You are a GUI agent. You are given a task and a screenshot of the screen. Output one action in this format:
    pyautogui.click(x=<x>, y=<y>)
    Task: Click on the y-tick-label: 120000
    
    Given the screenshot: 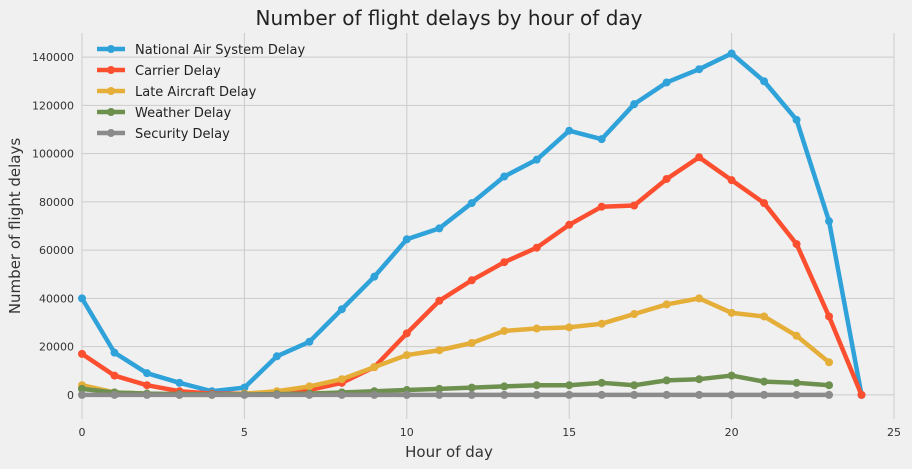 What is the action you would take?
    pyautogui.click(x=53, y=105)
    